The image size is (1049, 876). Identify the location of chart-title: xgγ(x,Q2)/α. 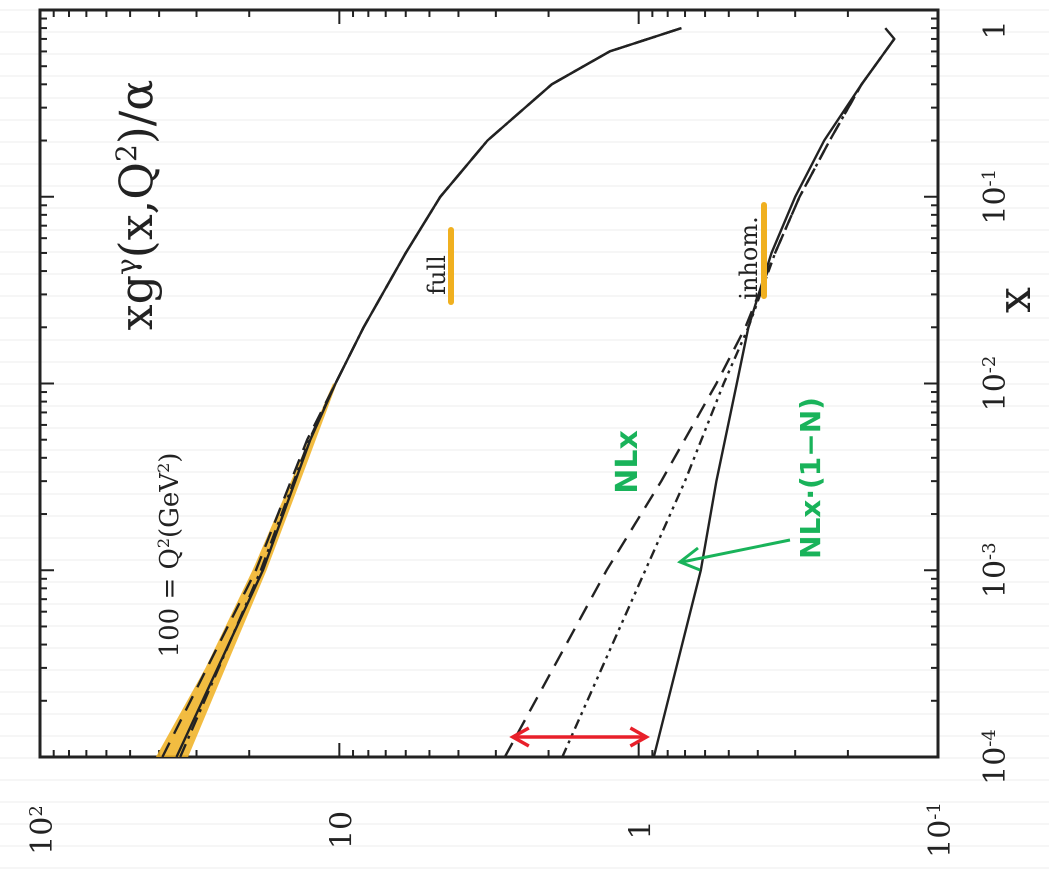
(136, 205).